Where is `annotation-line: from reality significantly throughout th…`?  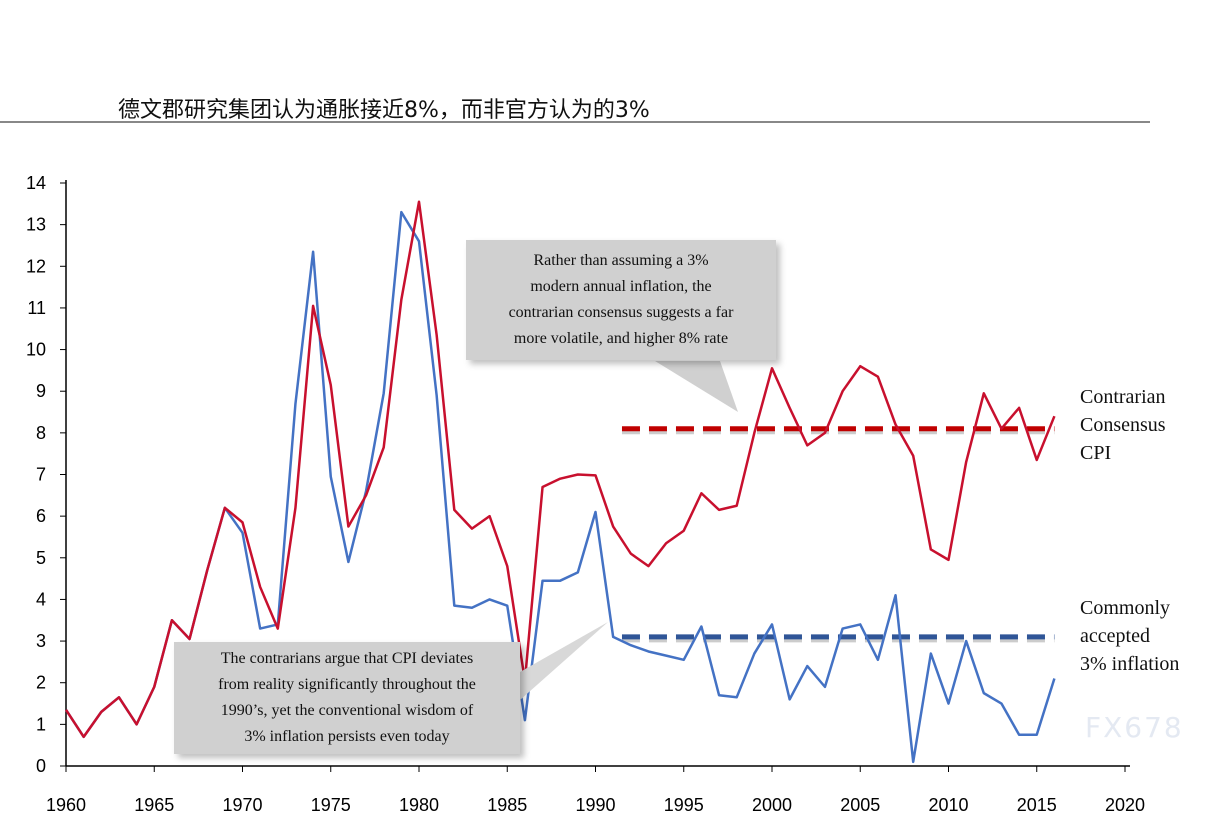 annotation-line: from reality significantly throughout th… is located at coordinates (347, 684).